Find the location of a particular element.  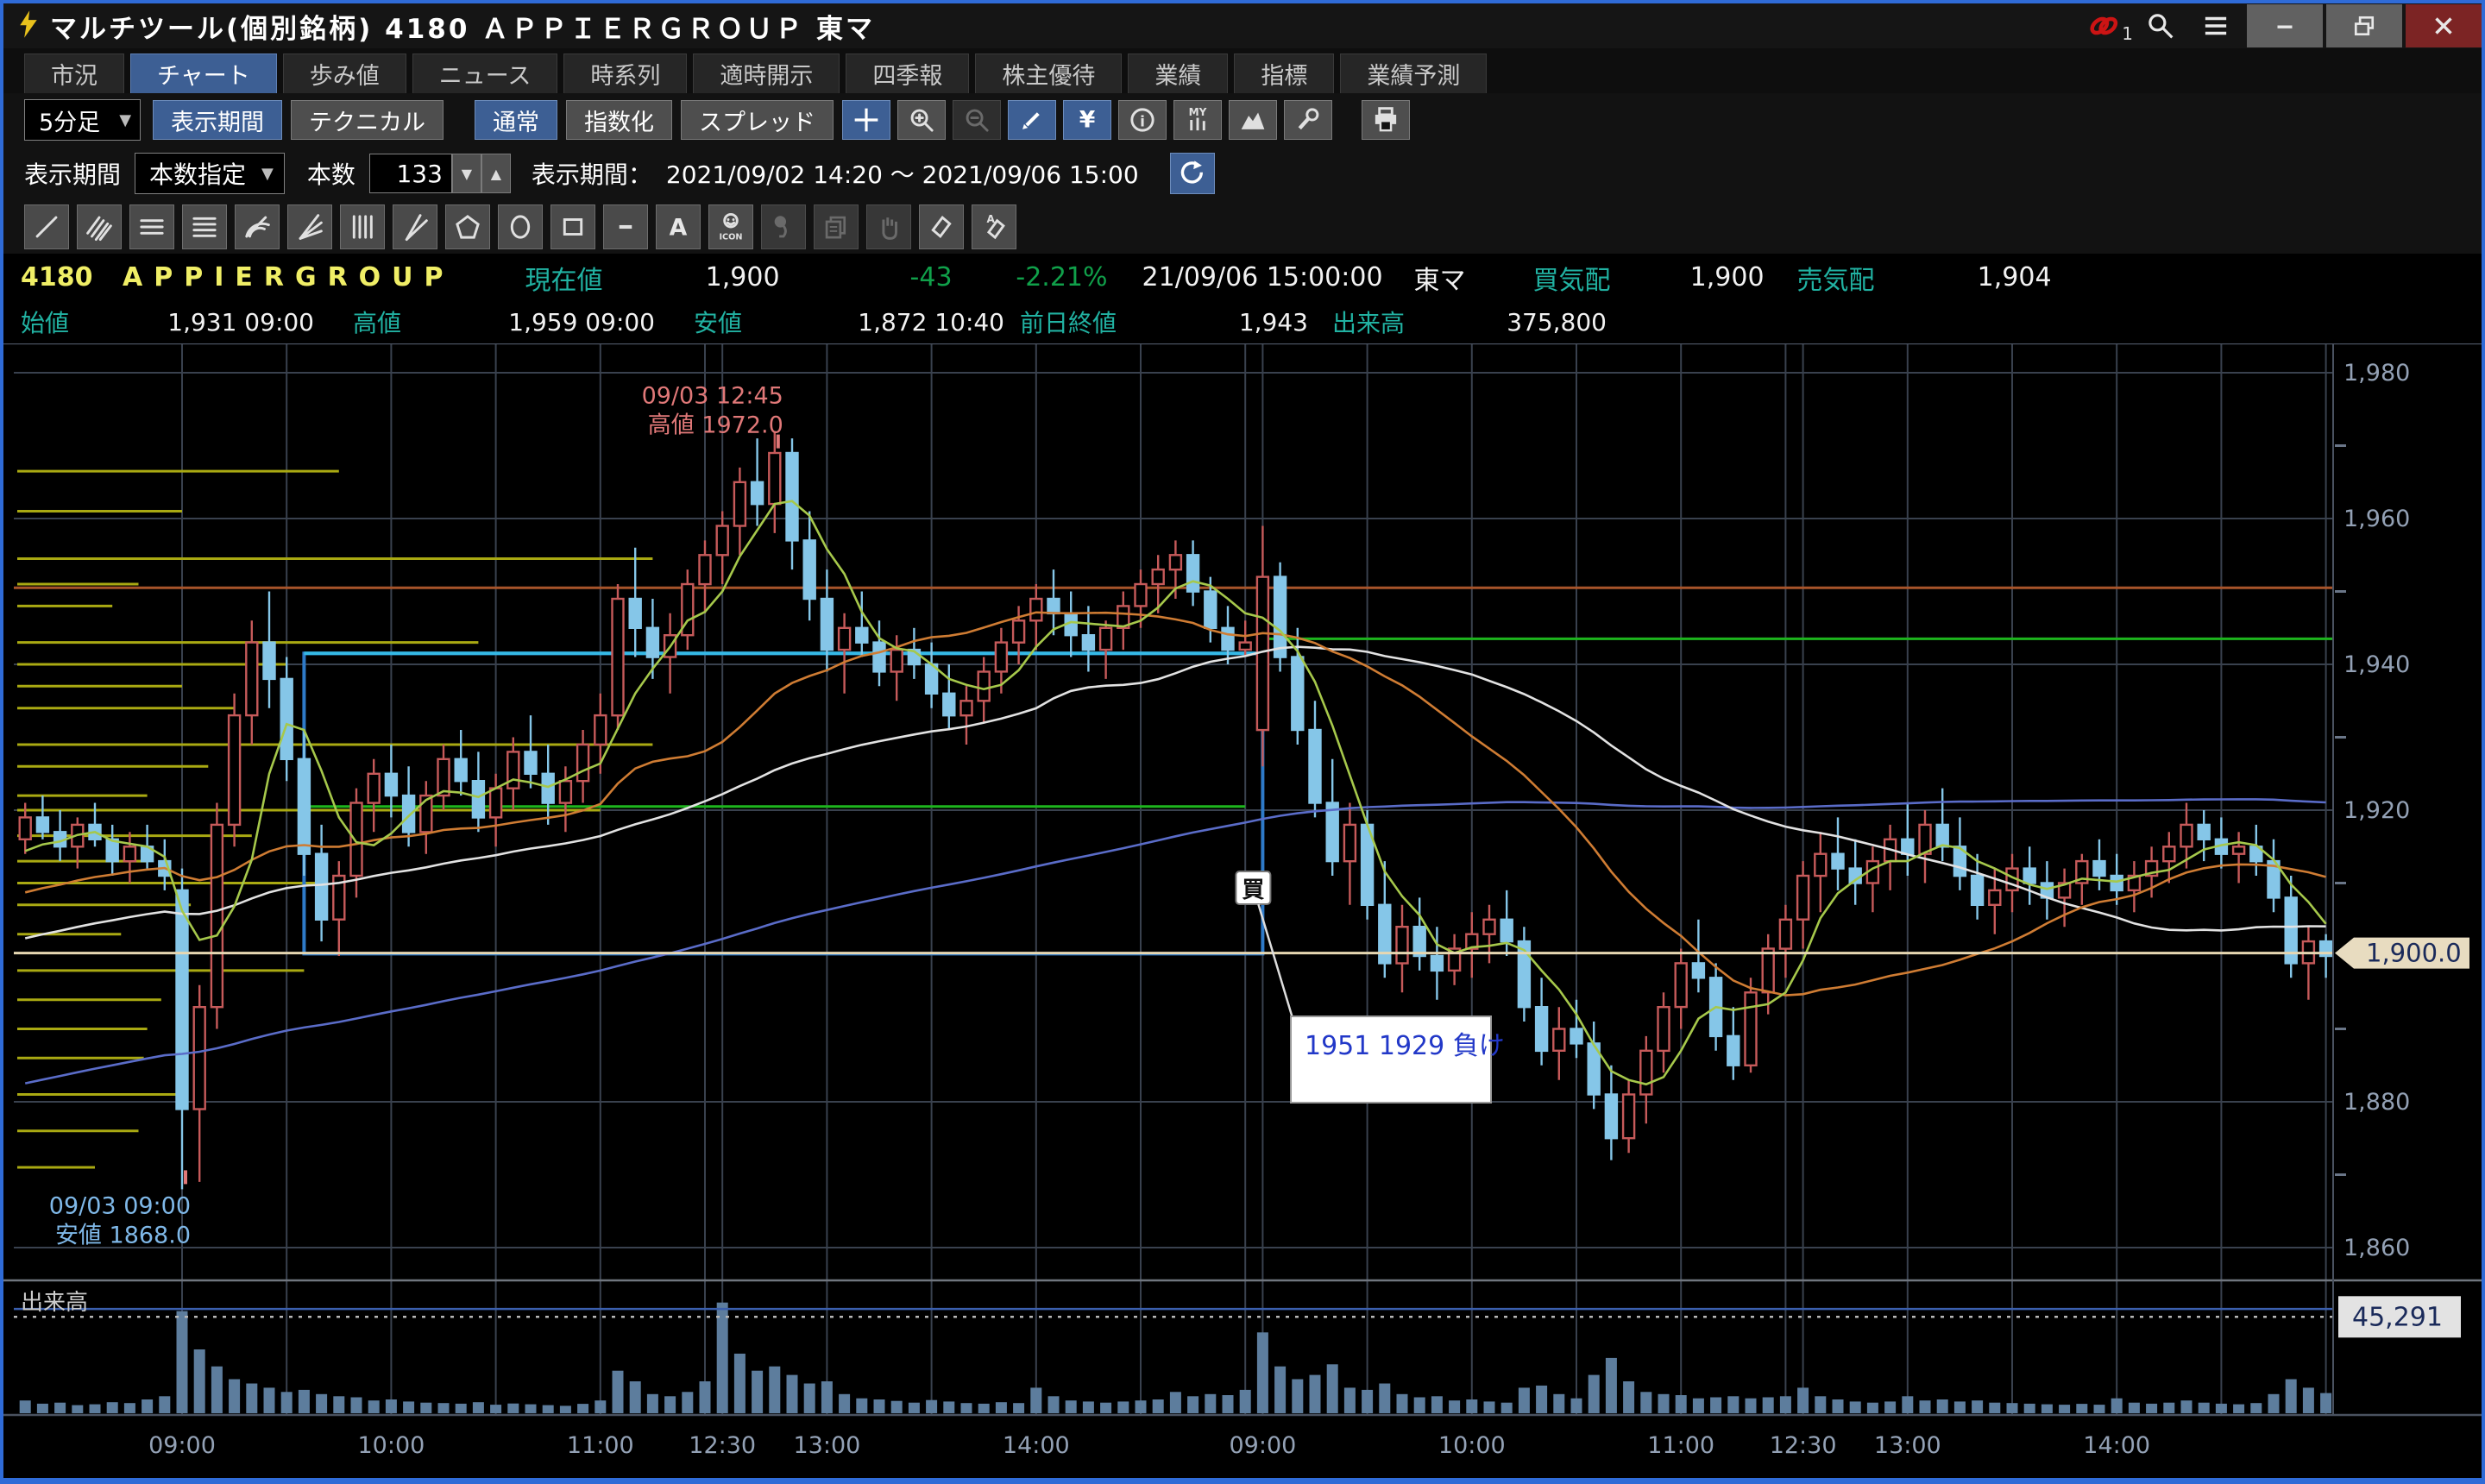

count-input: 133 is located at coordinates (410, 173).